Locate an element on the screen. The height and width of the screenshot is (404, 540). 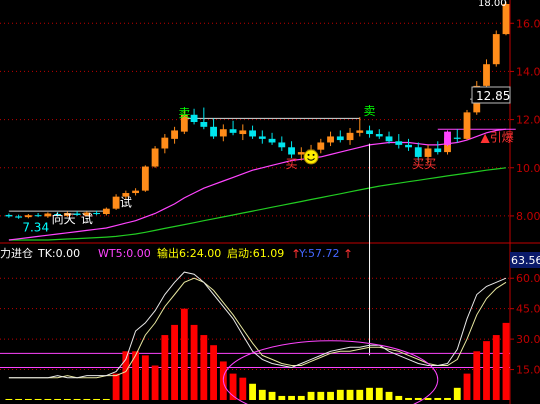
price-tick-label: 8.00 is located at coordinates (528, 216).